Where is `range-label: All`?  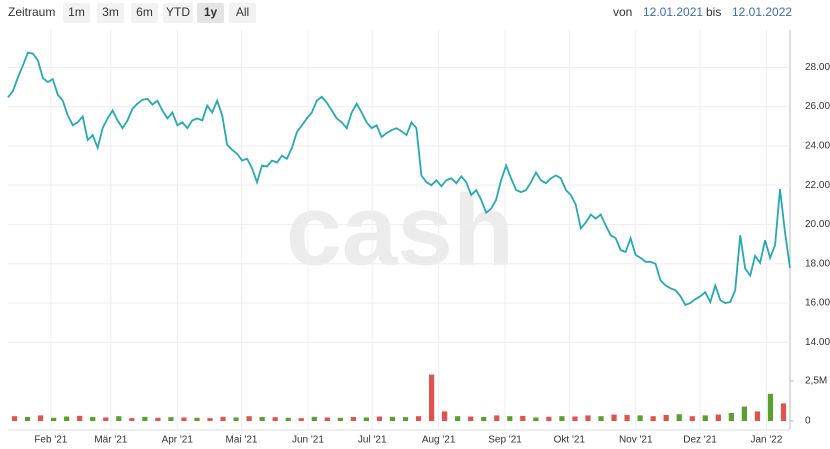
range-label: All is located at coordinates (242, 12).